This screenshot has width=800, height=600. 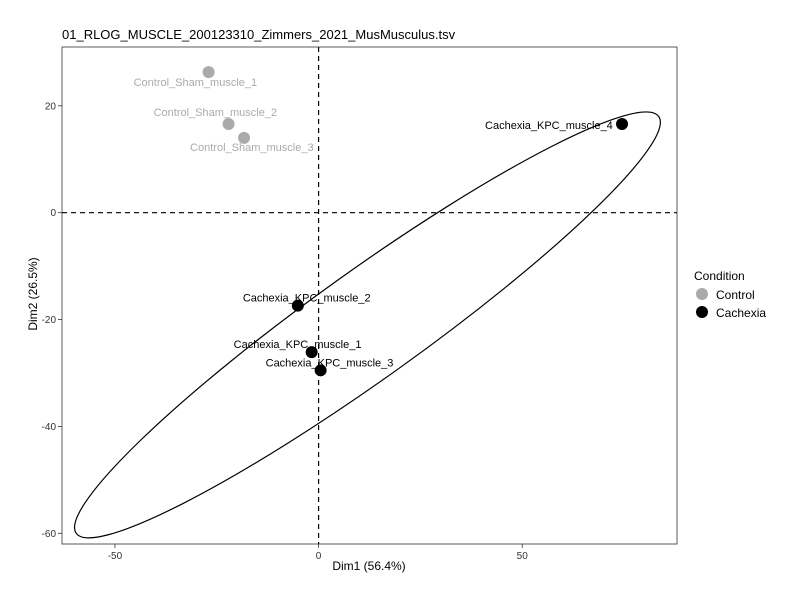 I want to click on legend-title: Condition, so click(x=719, y=276).